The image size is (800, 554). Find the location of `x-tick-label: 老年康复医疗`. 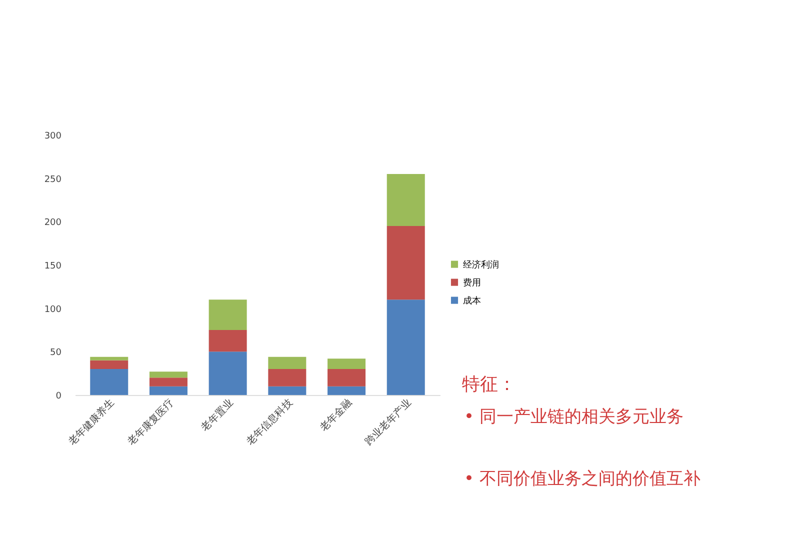

x-tick-label: 老年康复医疗 is located at coordinates (150, 422).